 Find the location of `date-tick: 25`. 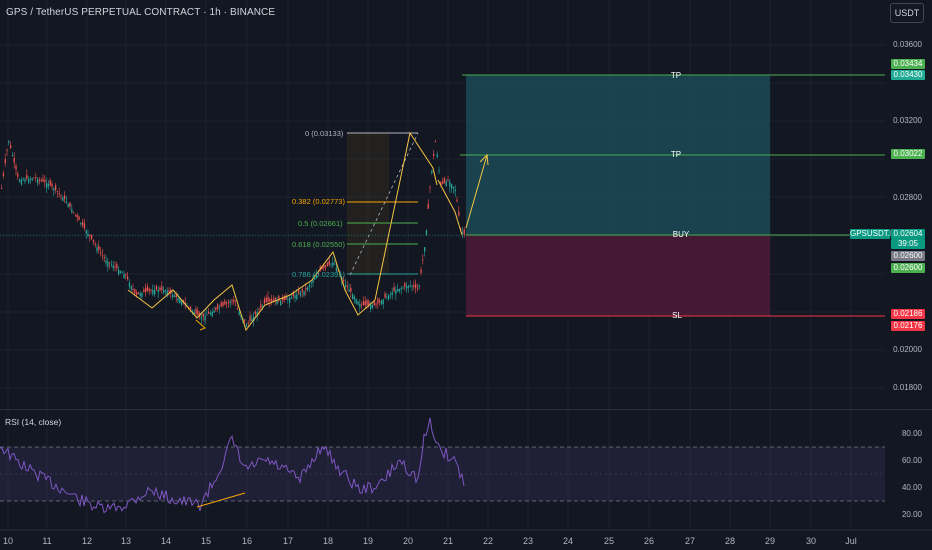

date-tick: 25 is located at coordinates (609, 541).